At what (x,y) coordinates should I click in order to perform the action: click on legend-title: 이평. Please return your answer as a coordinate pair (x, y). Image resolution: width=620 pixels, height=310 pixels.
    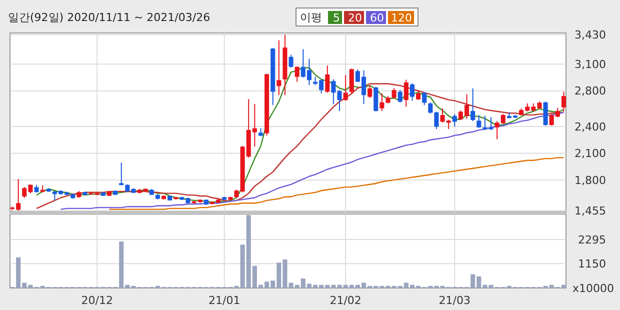
    Looking at the image, I should click on (311, 17).